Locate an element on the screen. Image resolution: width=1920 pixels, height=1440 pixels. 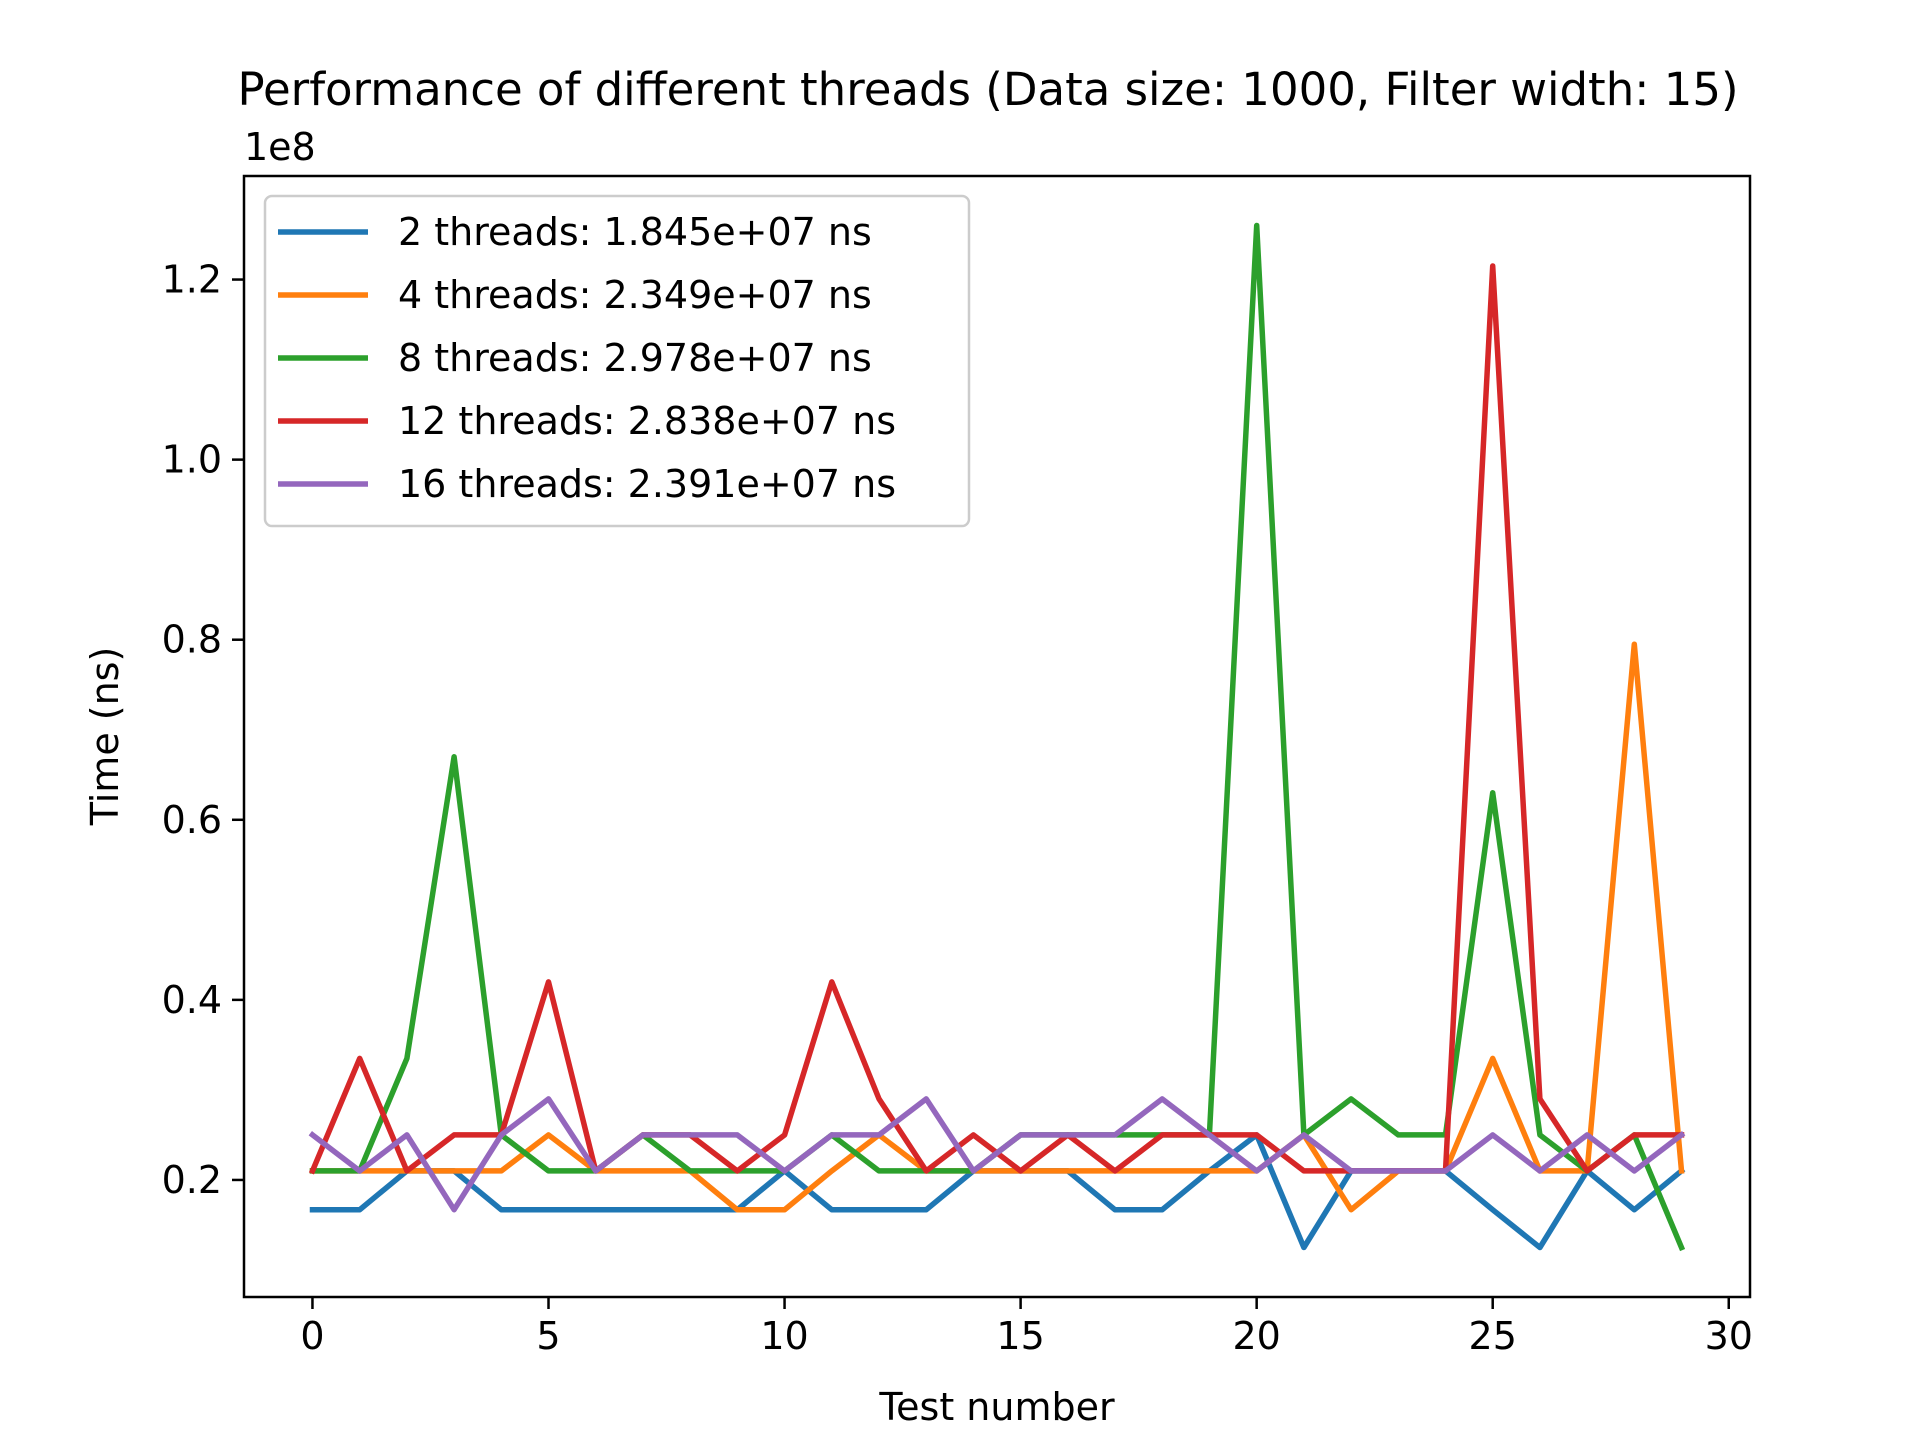
y-tick-label: 0.4 is located at coordinates (192, 1000).